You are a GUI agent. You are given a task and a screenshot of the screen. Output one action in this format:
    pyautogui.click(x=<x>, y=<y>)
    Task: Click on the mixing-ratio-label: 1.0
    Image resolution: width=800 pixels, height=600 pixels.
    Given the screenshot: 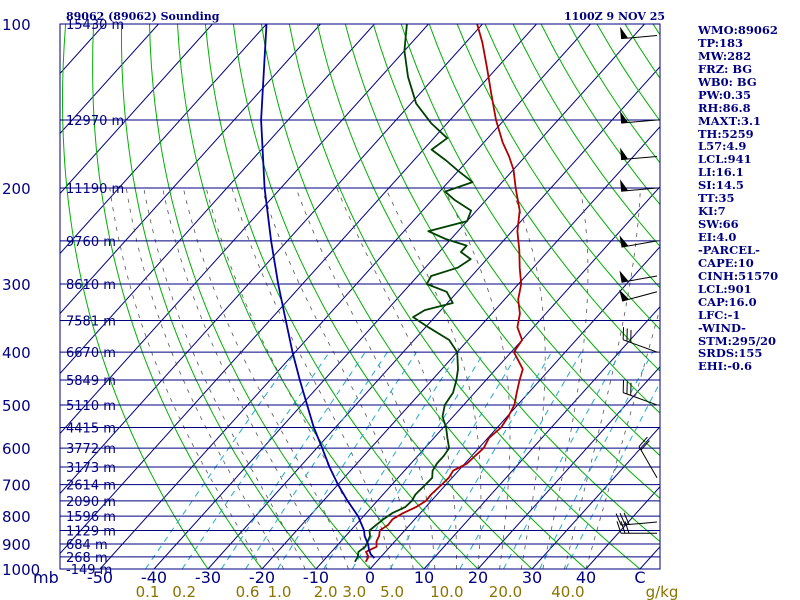 What is the action you would take?
    pyautogui.click(x=280, y=591)
    